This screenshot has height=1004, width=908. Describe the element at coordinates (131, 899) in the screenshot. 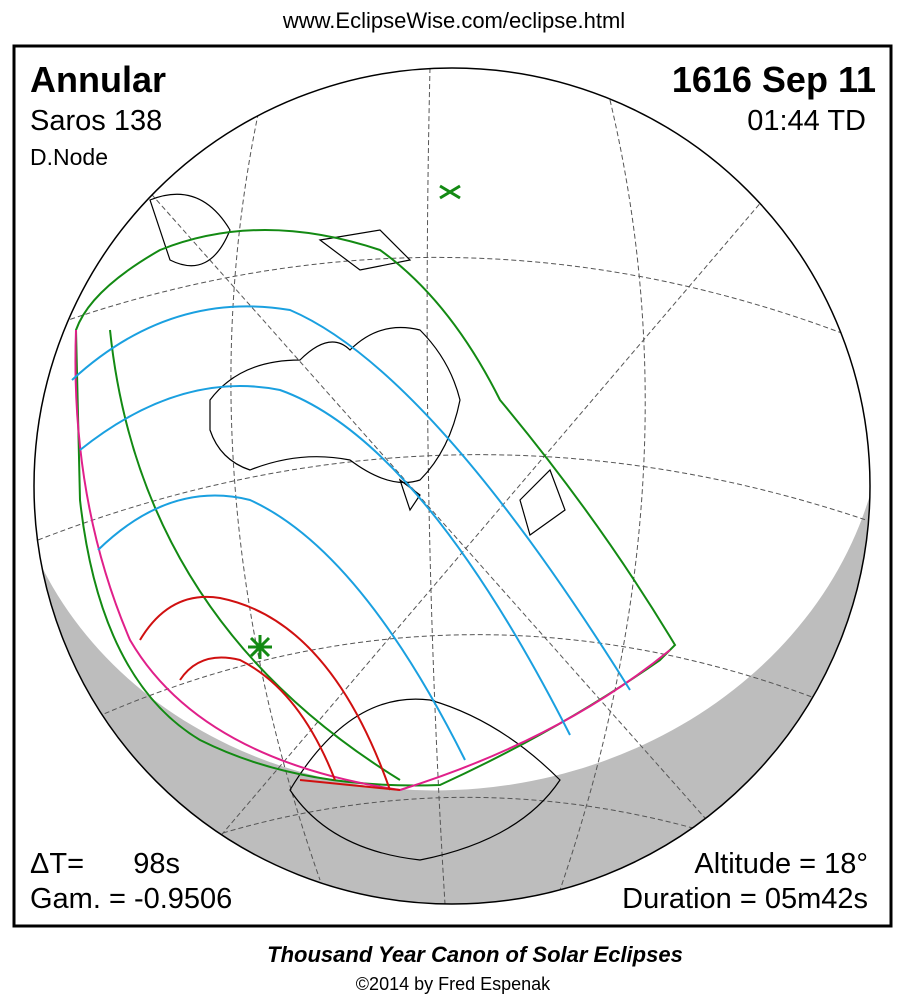

I see `gamma: Gam. = -0.9506` at that location.